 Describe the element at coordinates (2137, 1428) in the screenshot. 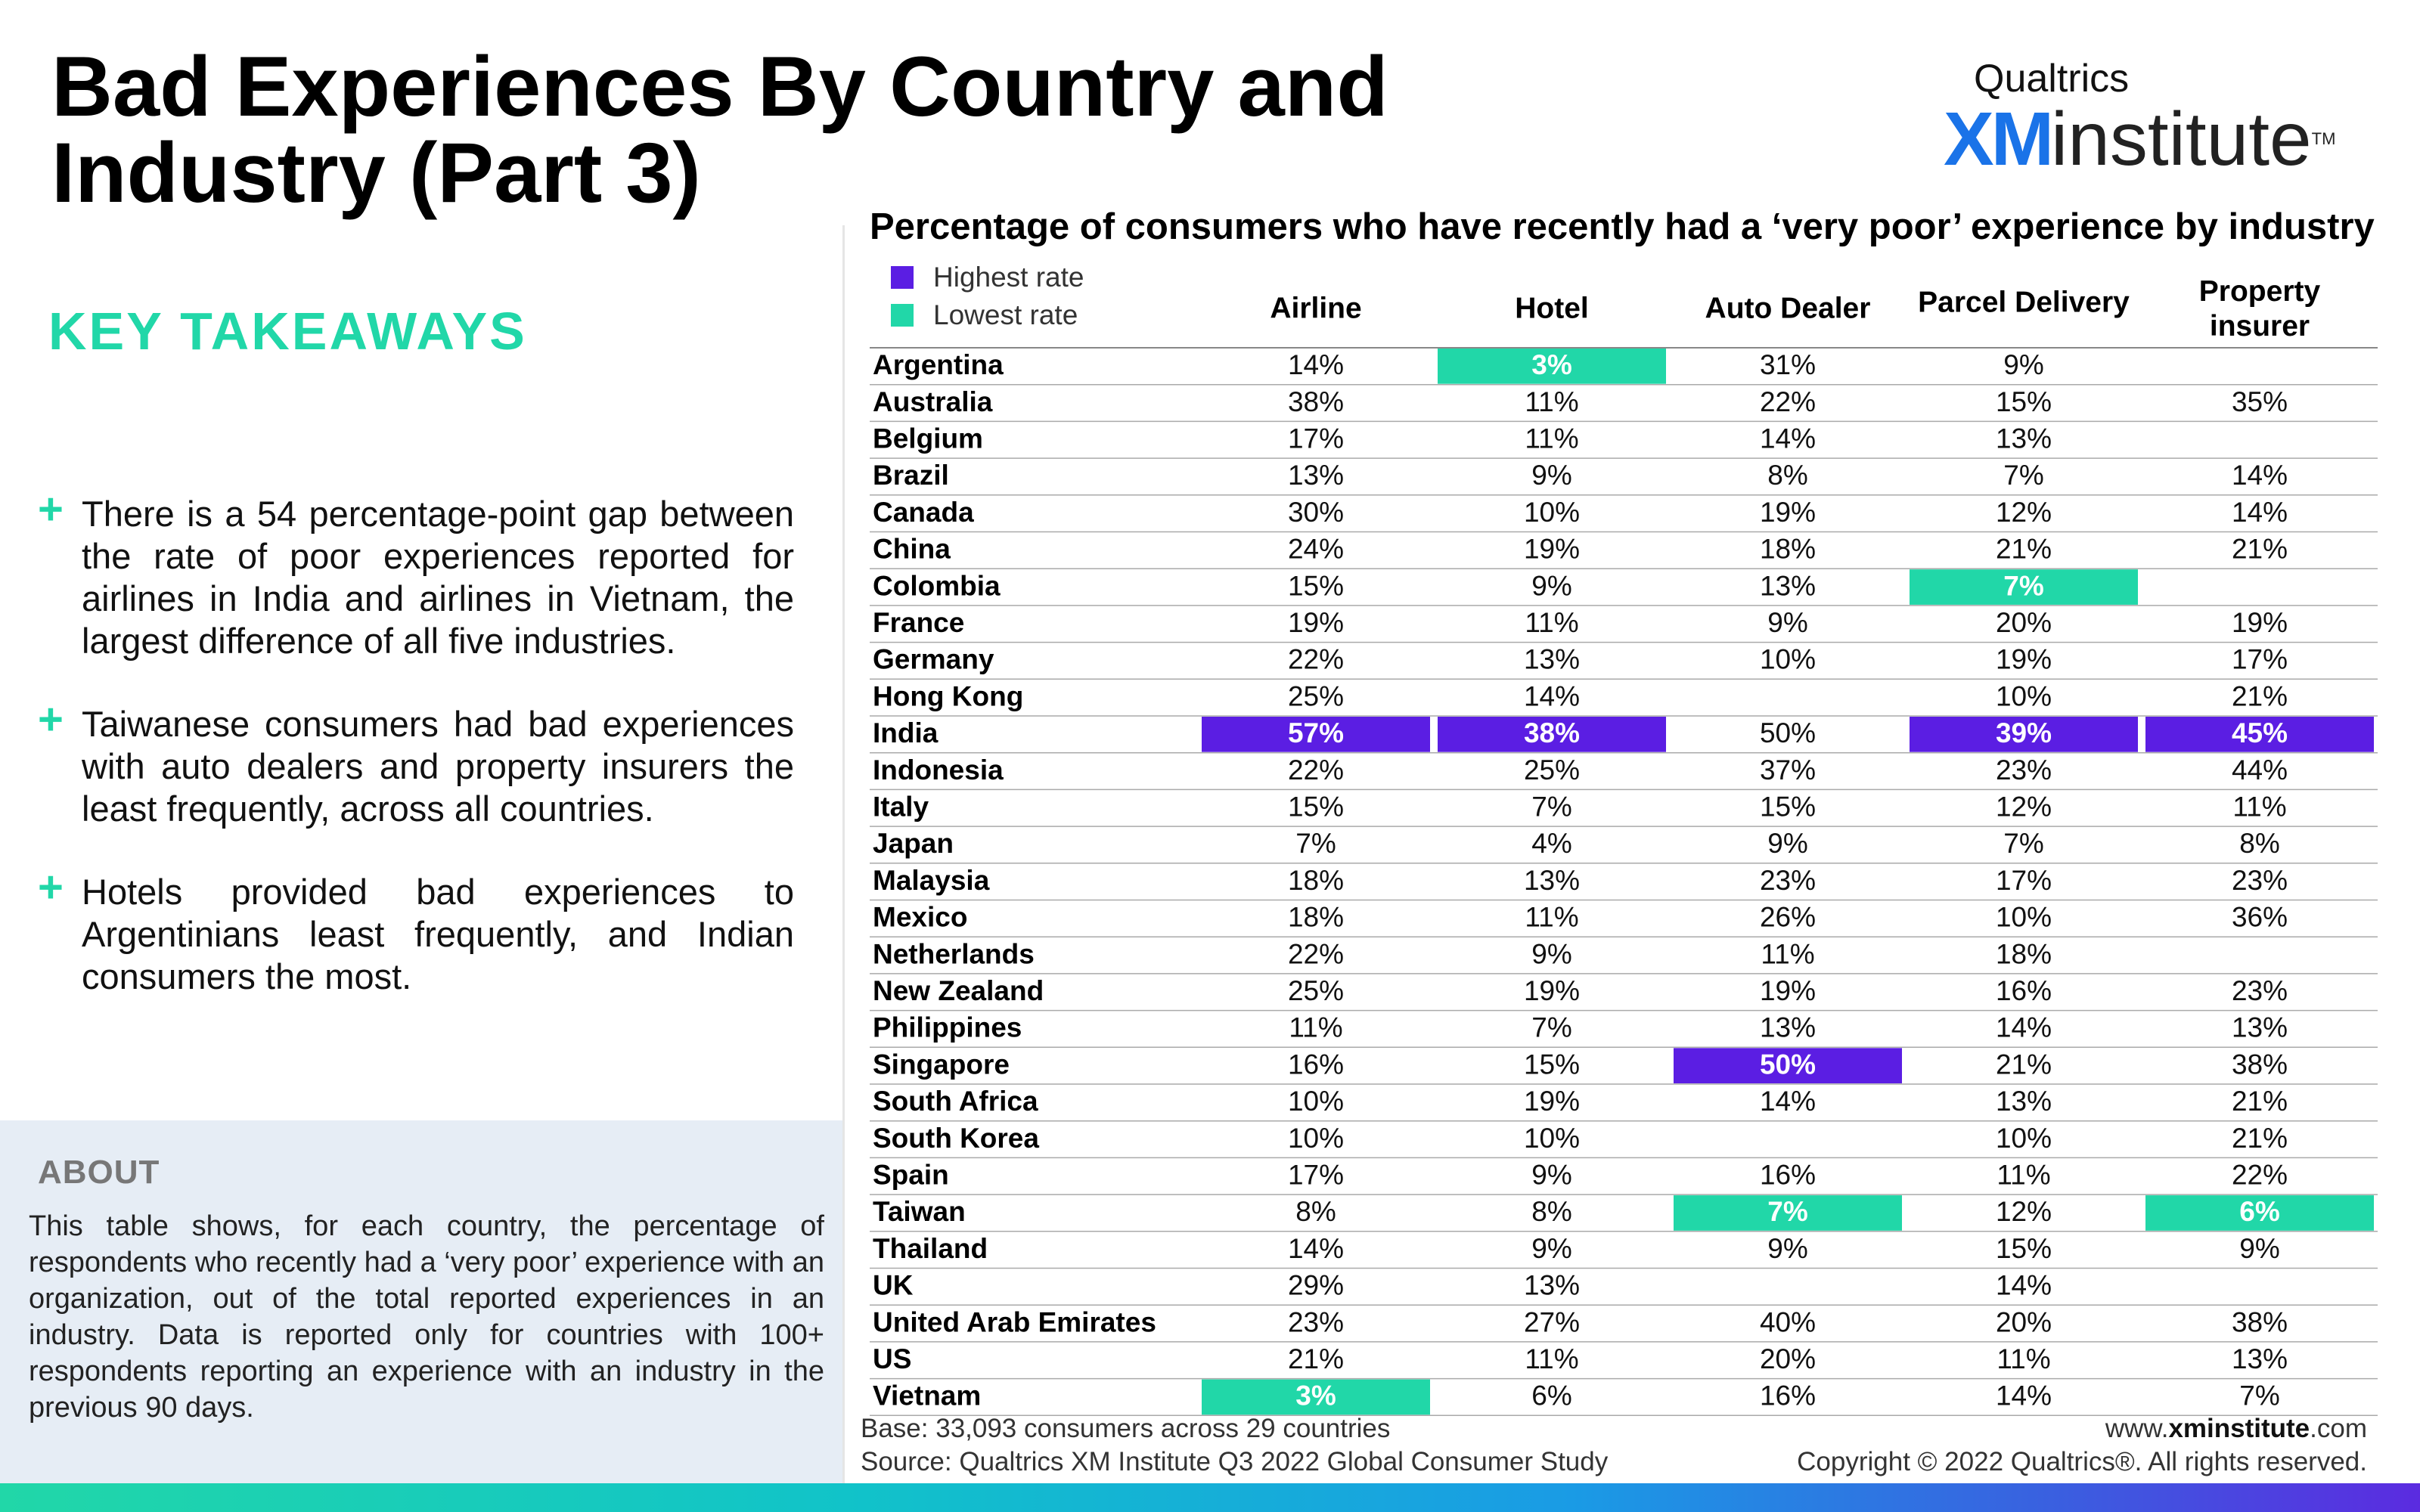

I see `url-prefix: www.` at that location.